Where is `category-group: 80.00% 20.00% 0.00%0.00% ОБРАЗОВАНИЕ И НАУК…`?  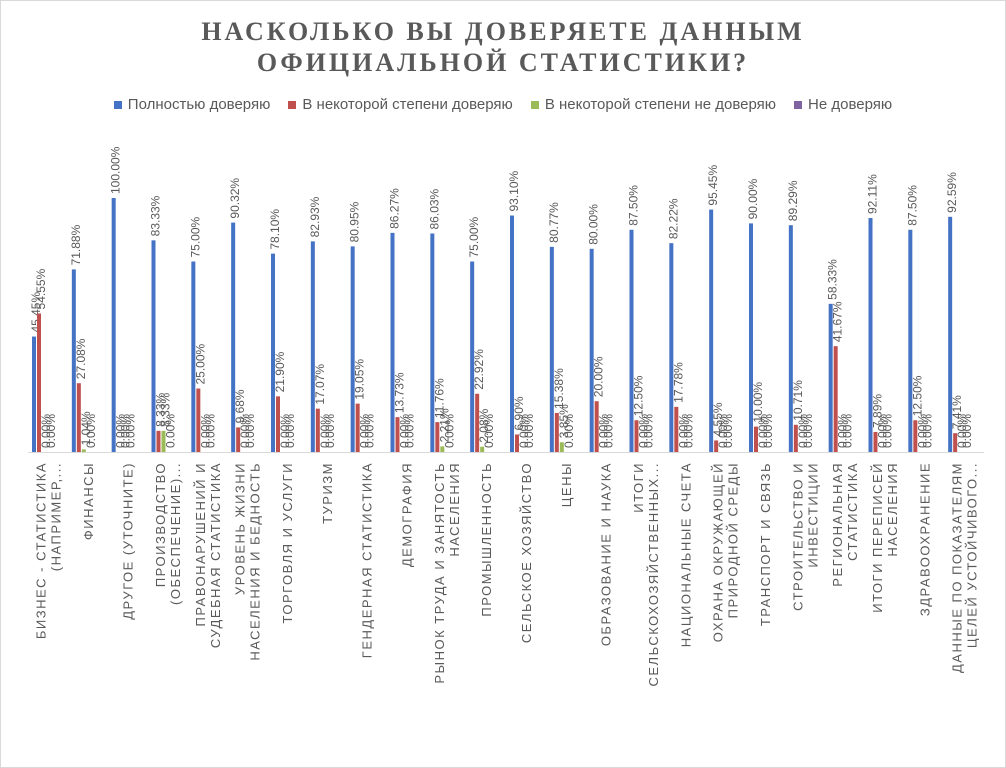 category-group: 80.00% 20.00% 0.00%0.00% ОБРАЗОВАНИЕ И НАУК… is located at coordinates (601, 425).